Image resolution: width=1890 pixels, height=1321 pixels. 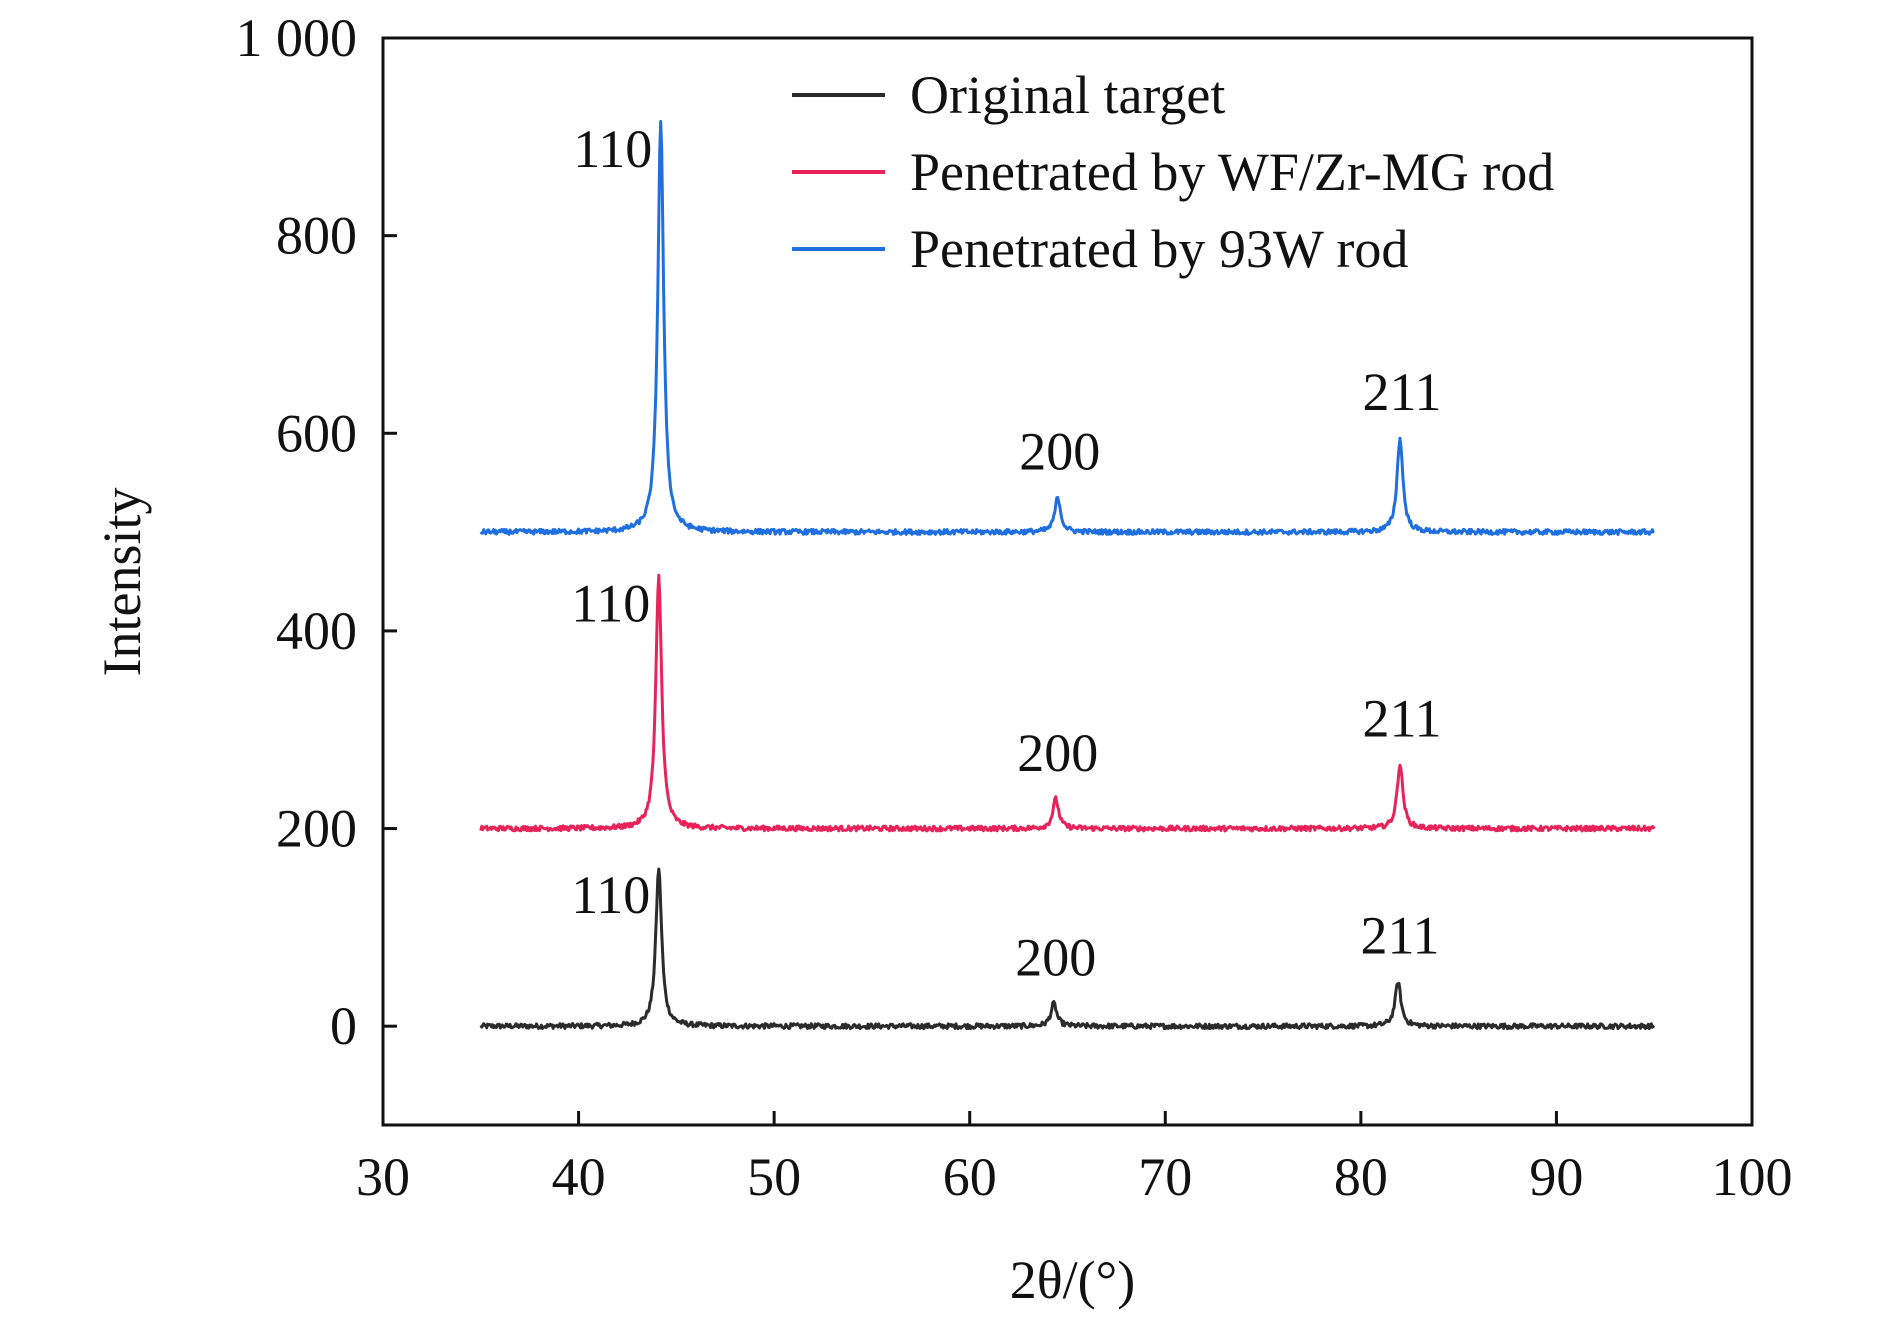 What do you see at coordinates (316, 236) in the screenshot?
I see `y-tick-label-4: 800` at bounding box center [316, 236].